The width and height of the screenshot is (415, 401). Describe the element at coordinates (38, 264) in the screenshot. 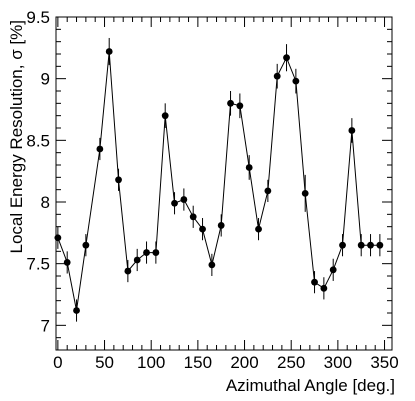

I see `y-tick-label: 7.5` at that location.